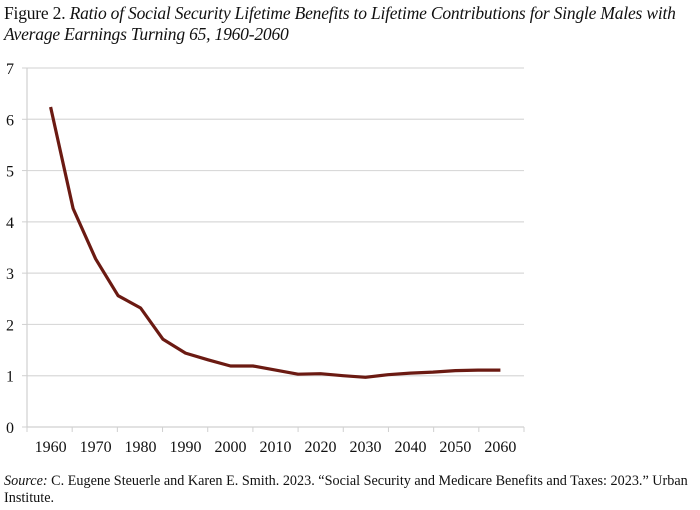 The width and height of the screenshot is (700, 510). I want to click on x-tick-label: 1970, so click(96, 447).